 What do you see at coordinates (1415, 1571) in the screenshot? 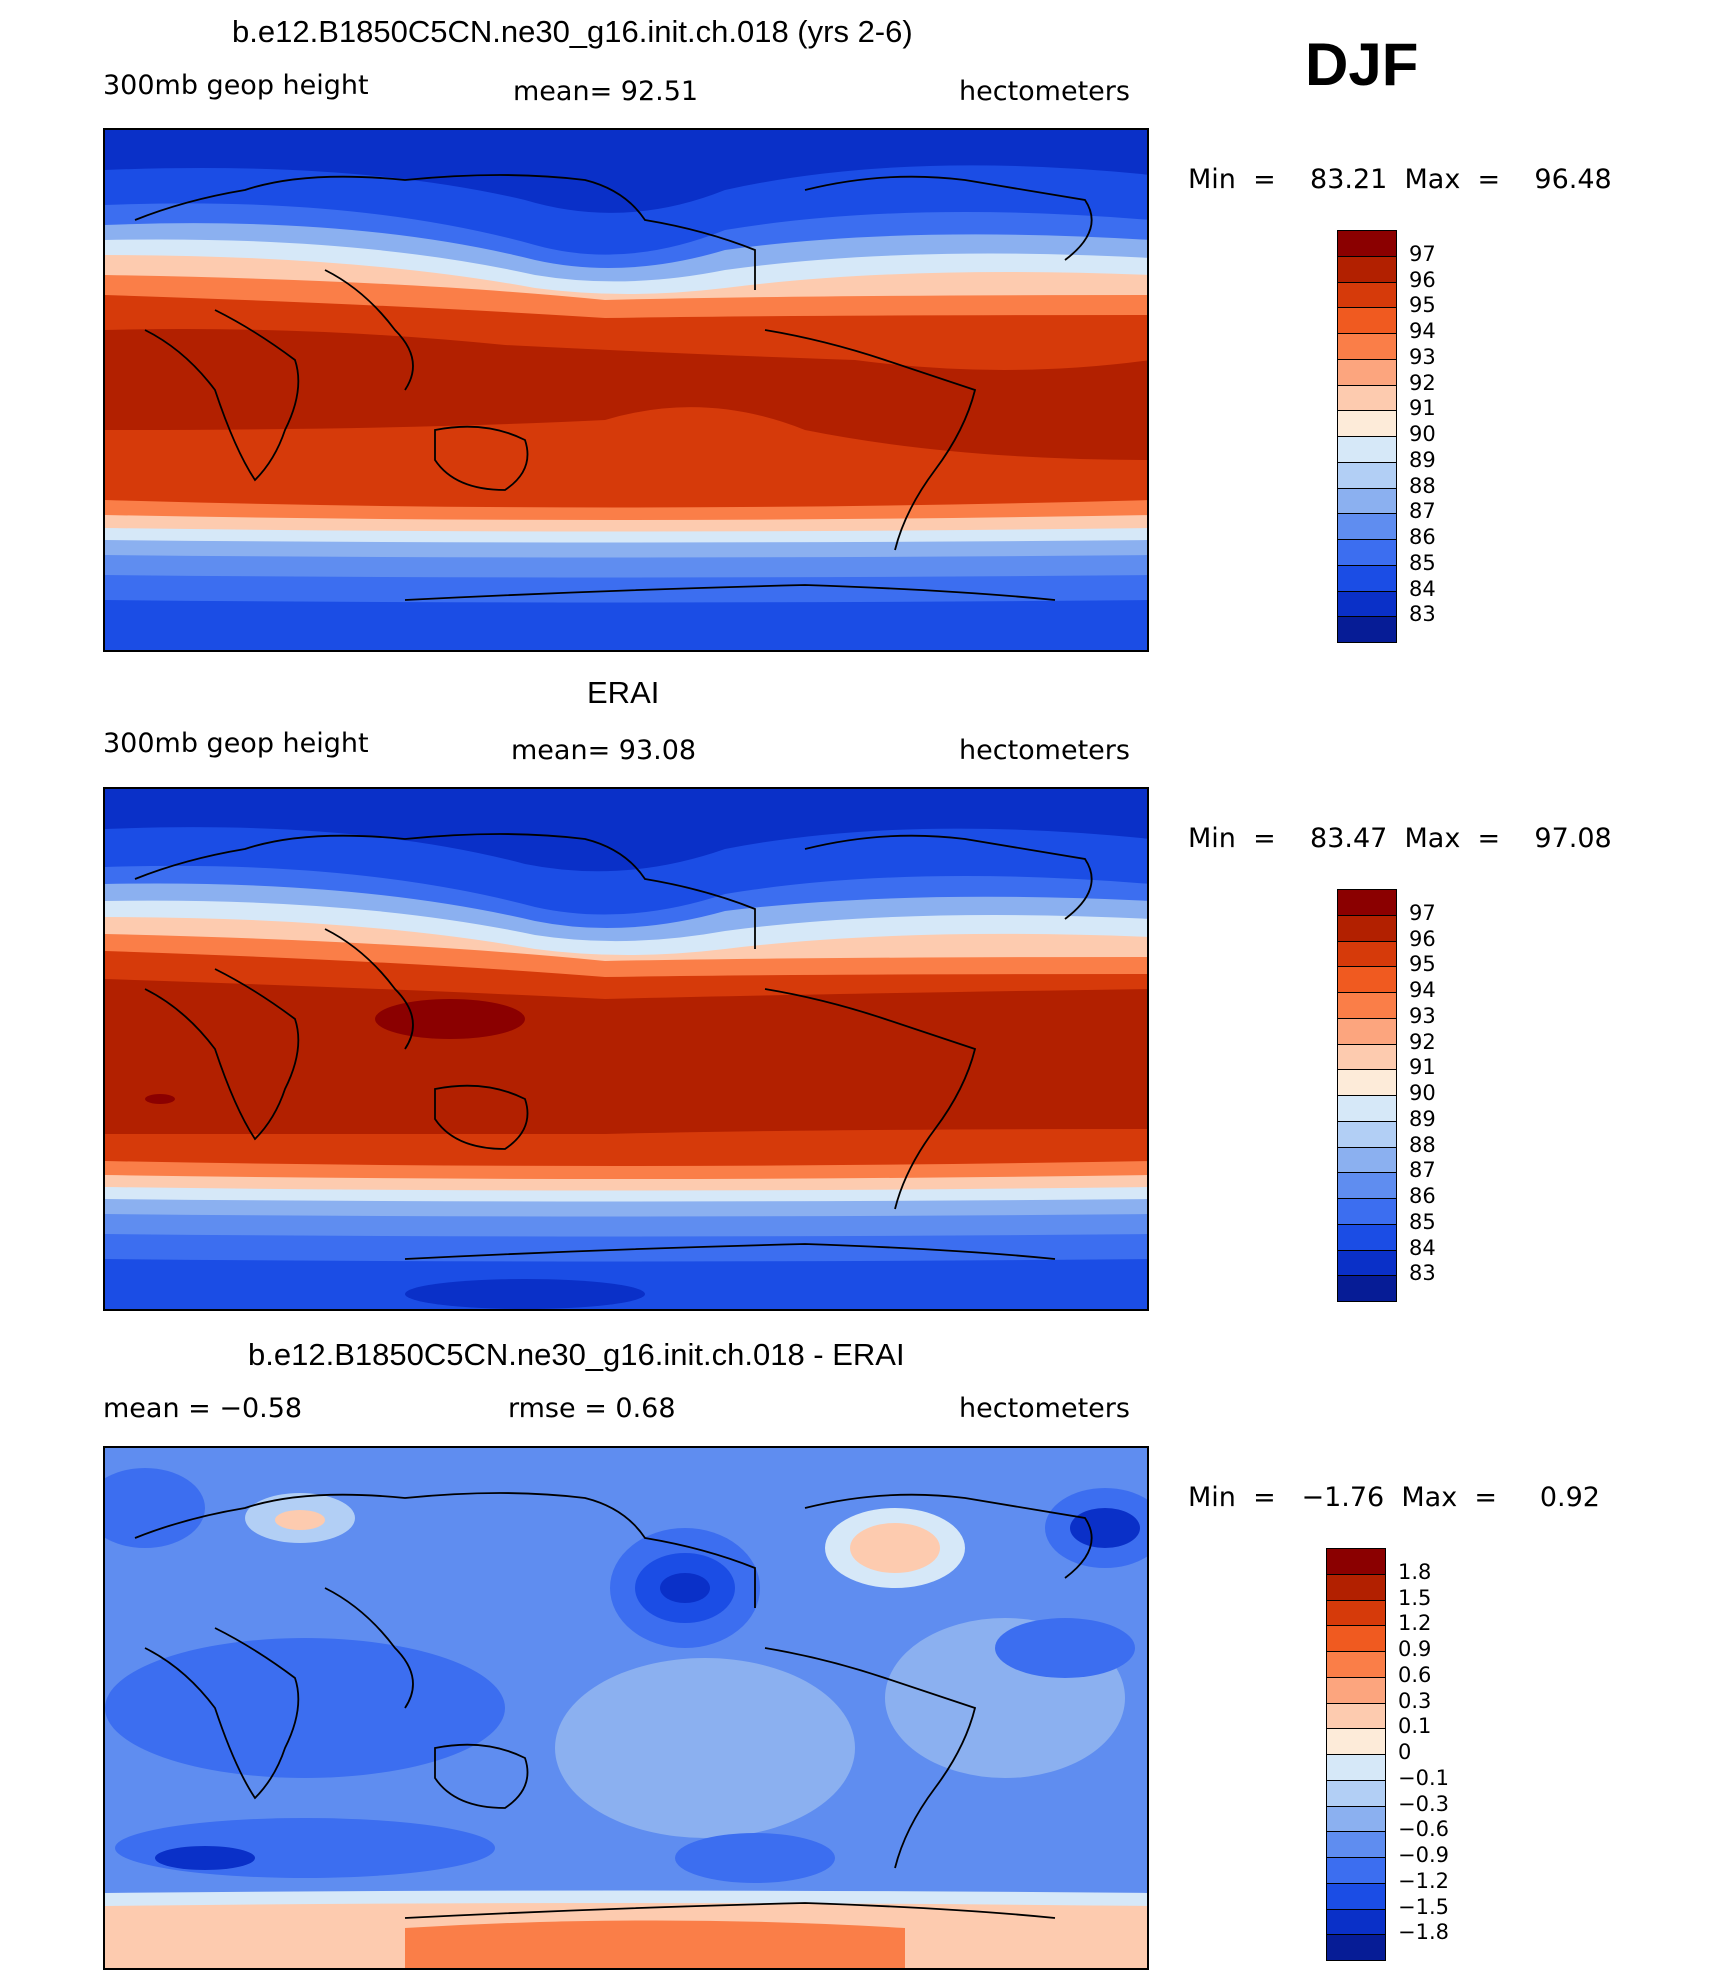
I see `colorbar-tick-label: 1.8` at bounding box center [1415, 1571].